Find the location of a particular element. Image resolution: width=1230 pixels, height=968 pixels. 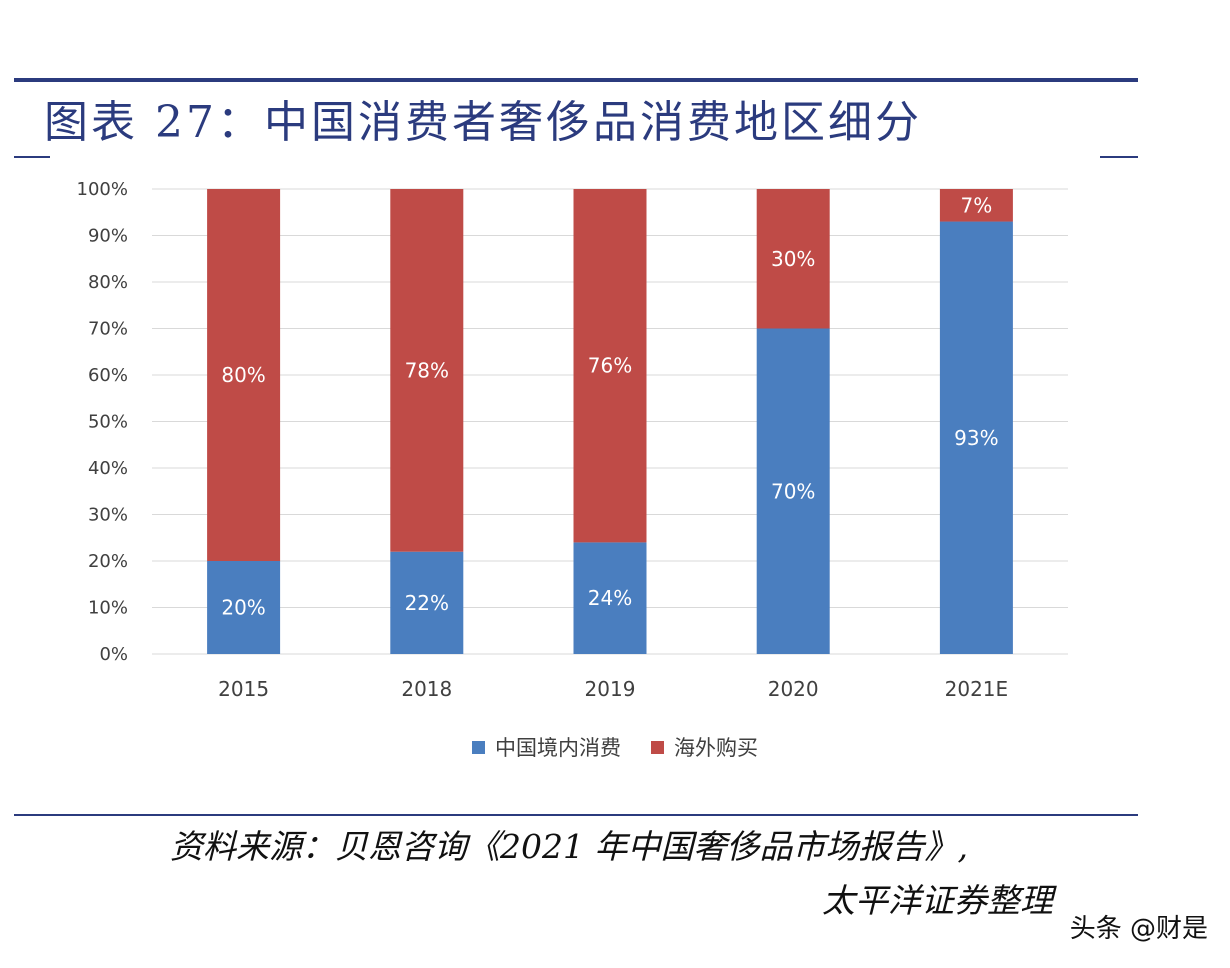

y-tick-label: 60% is located at coordinates (108, 375).